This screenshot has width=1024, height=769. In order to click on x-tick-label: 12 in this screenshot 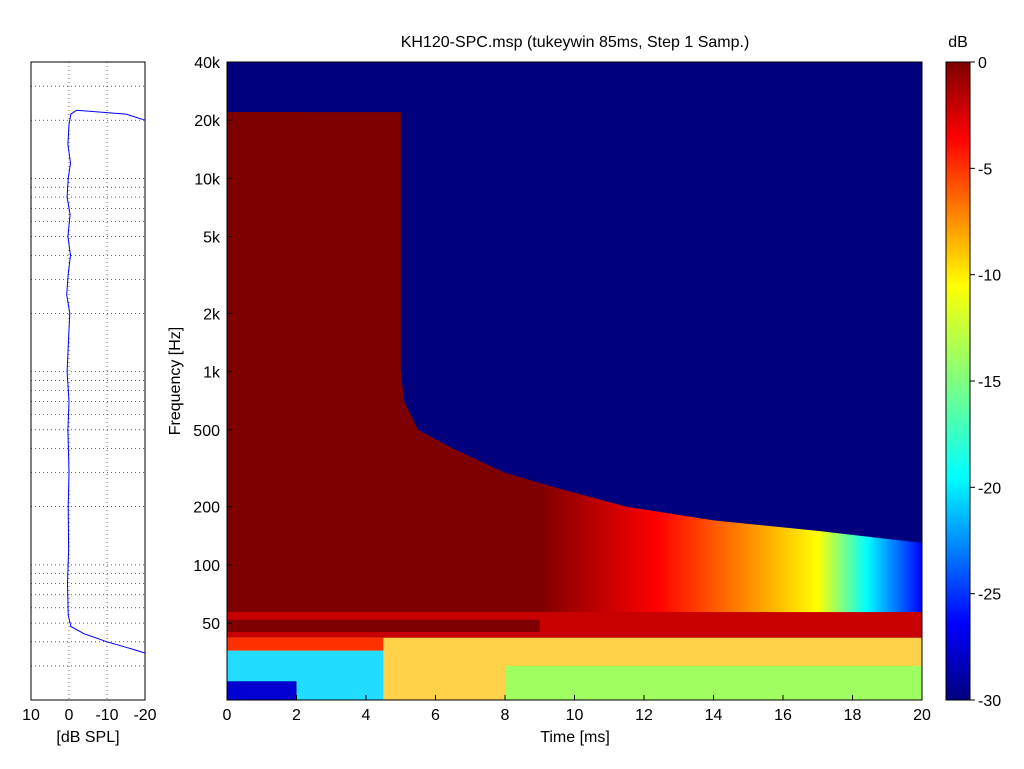, I will do `click(644, 715)`.